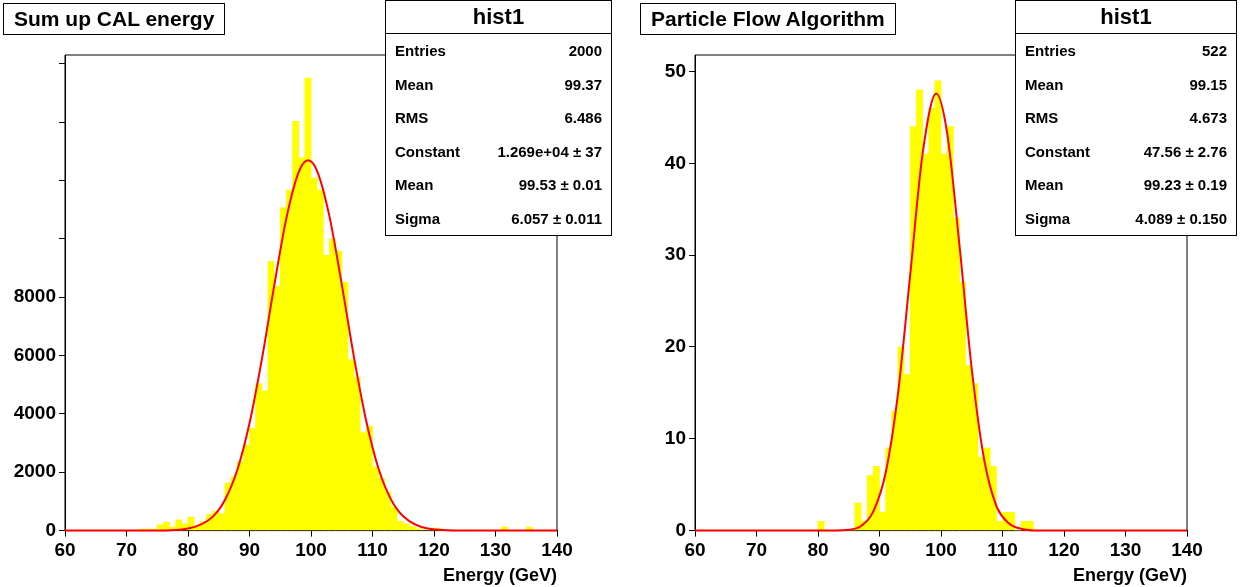  Describe the element at coordinates (498, 51) in the screenshot. I see `text: Entries 2000` at that location.